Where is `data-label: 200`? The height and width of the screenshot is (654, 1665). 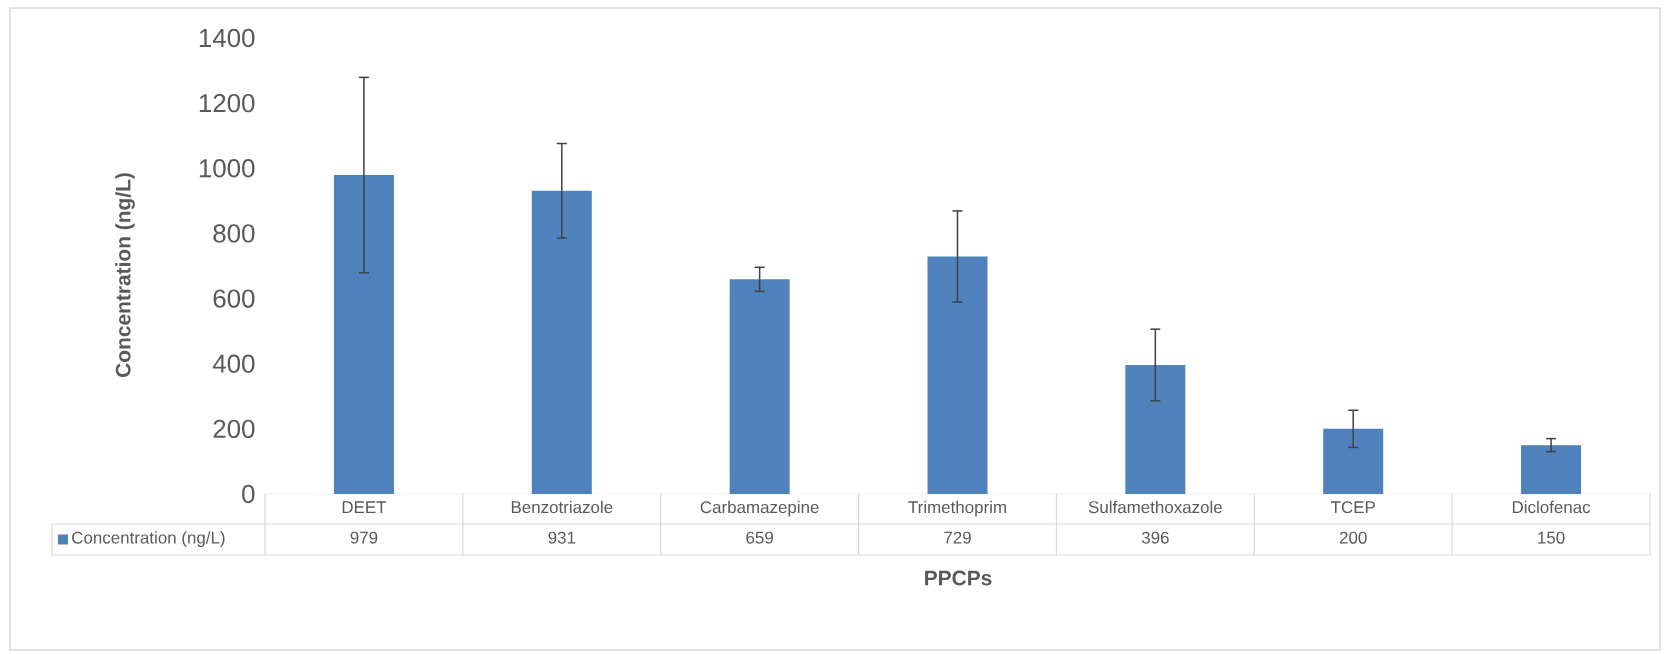
data-label: 200 is located at coordinates (1353, 537).